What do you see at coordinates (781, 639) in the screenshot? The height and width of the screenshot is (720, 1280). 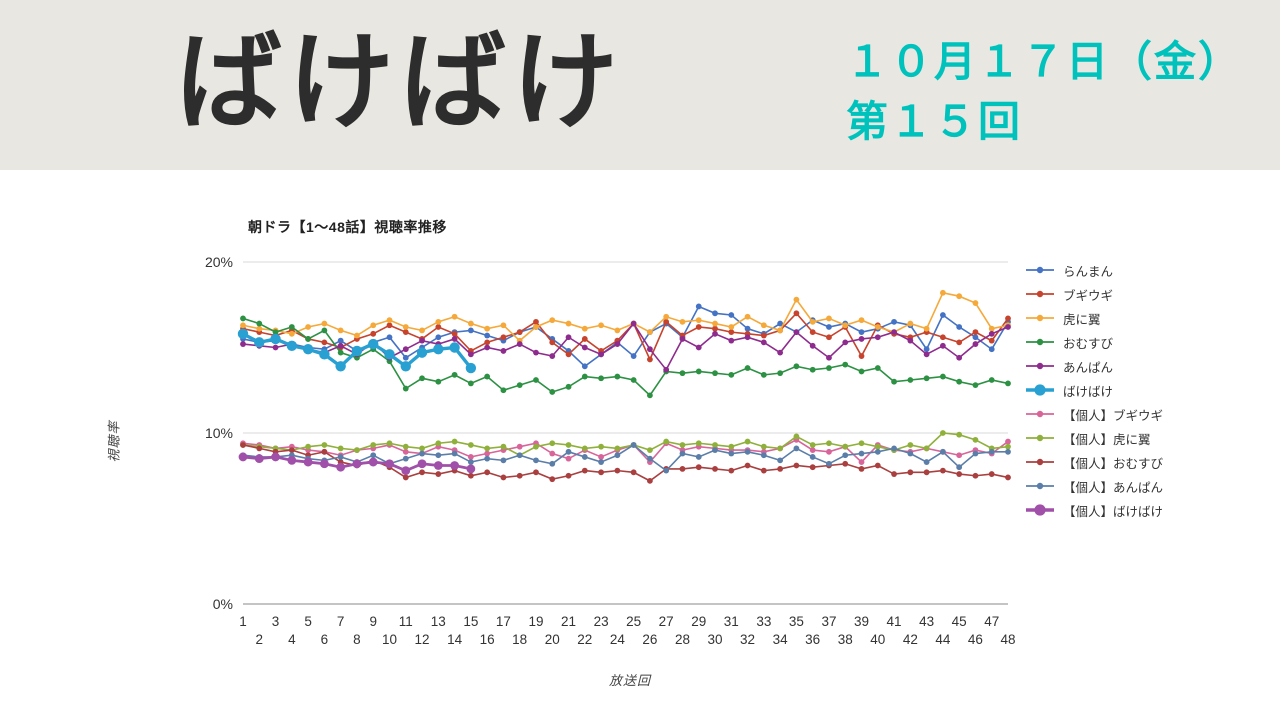 I see `x-tick-label: 34` at bounding box center [781, 639].